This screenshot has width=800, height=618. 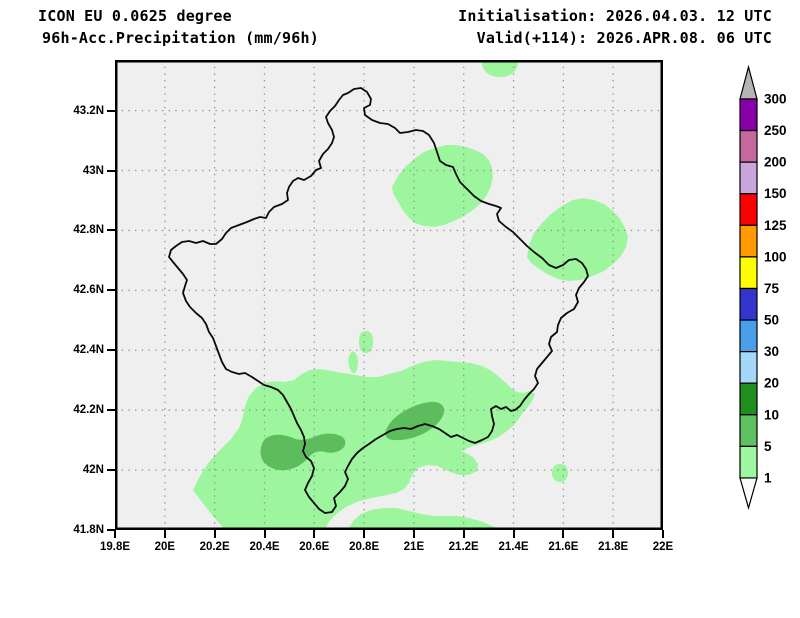 I want to click on precip-1-5-southeast-spot, so click(x=560, y=473).